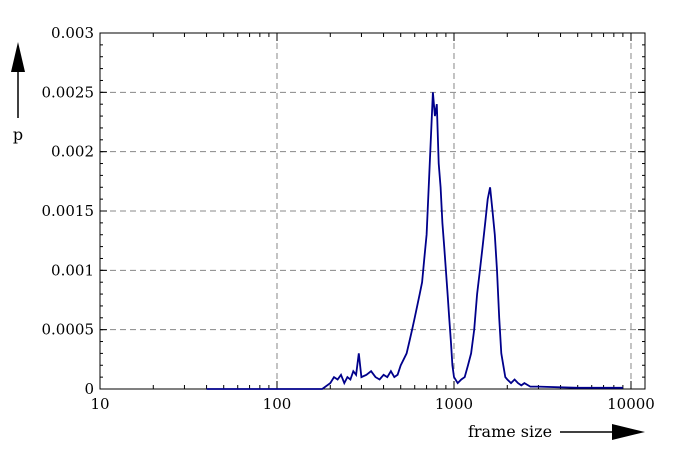  What do you see at coordinates (72, 33) in the screenshot?
I see `y-tick-label: 0.003` at bounding box center [72, 33].